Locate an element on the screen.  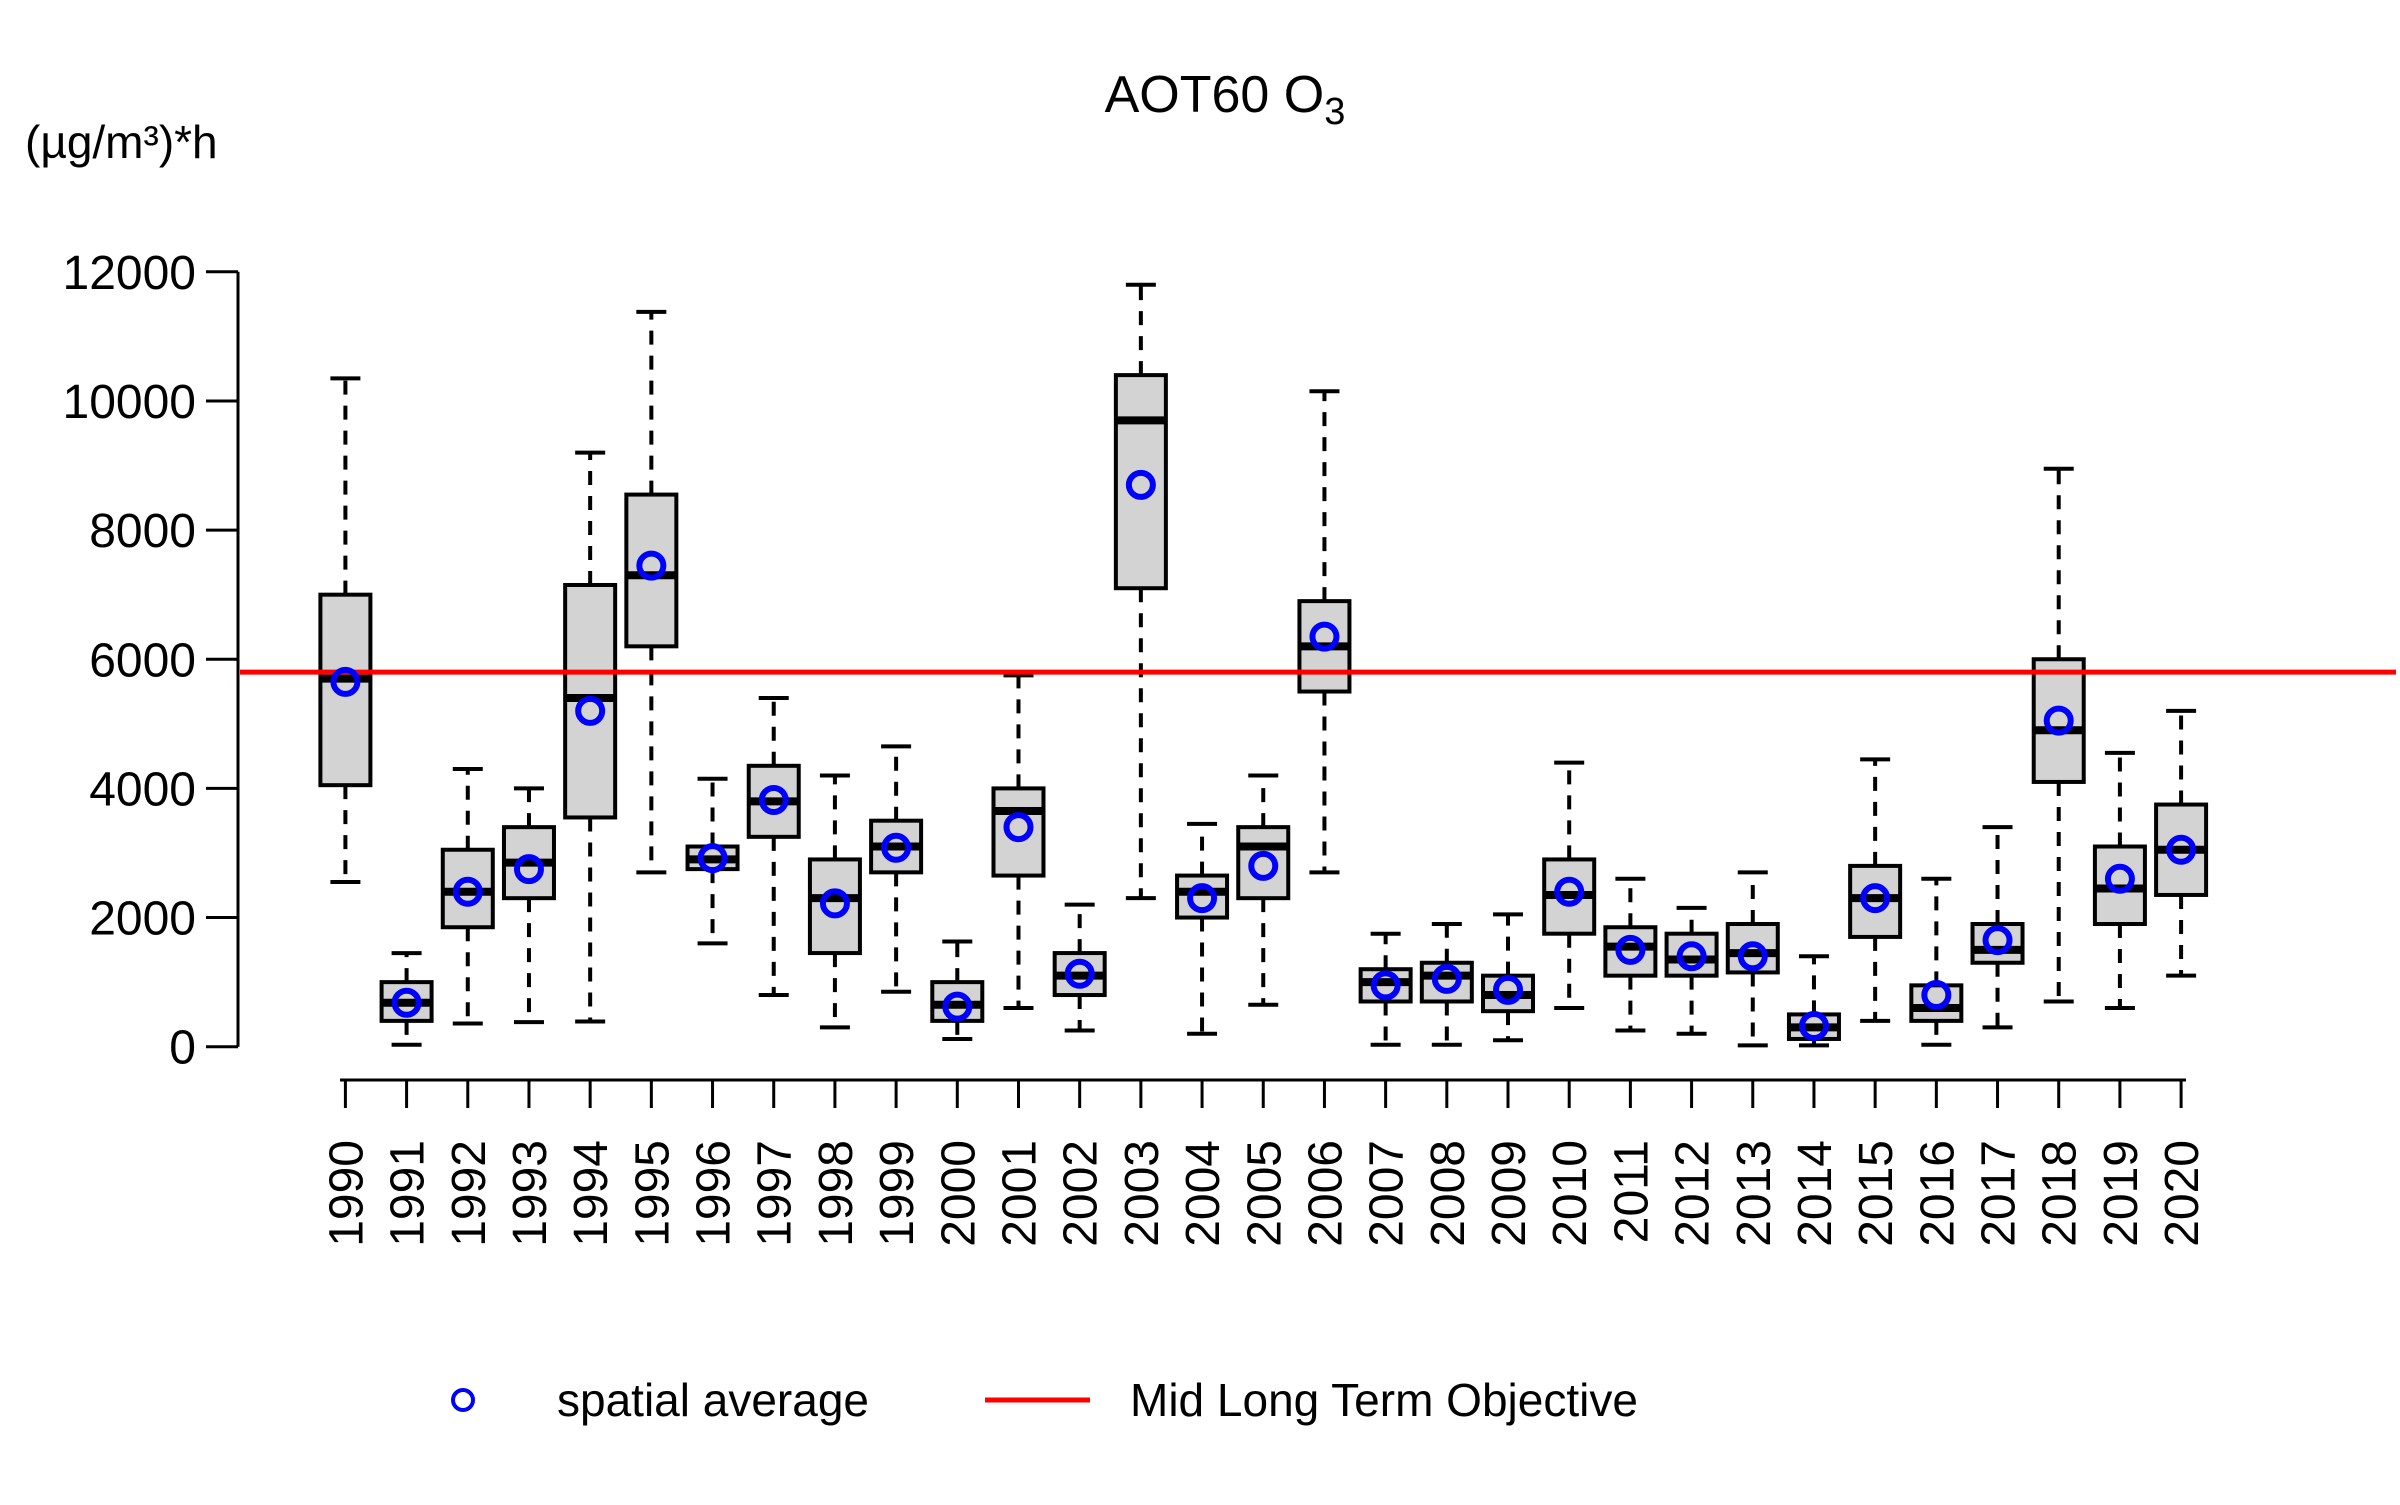
boxplot-2003 is located at coordinates (1140, 591).